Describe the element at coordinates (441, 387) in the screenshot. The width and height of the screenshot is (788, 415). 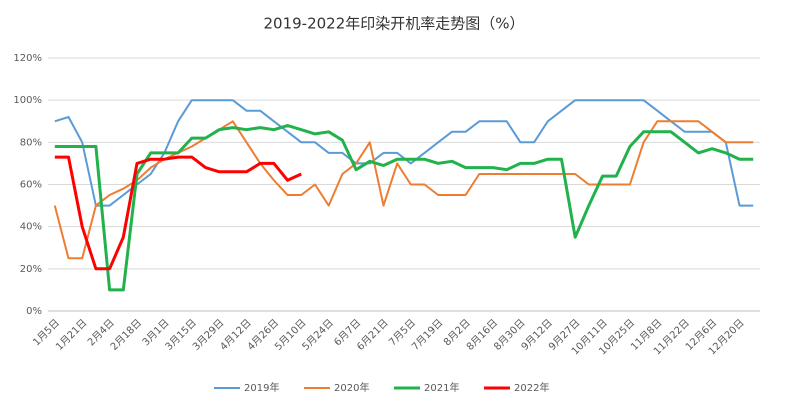
I see `legend-label: 2021年` at that location.